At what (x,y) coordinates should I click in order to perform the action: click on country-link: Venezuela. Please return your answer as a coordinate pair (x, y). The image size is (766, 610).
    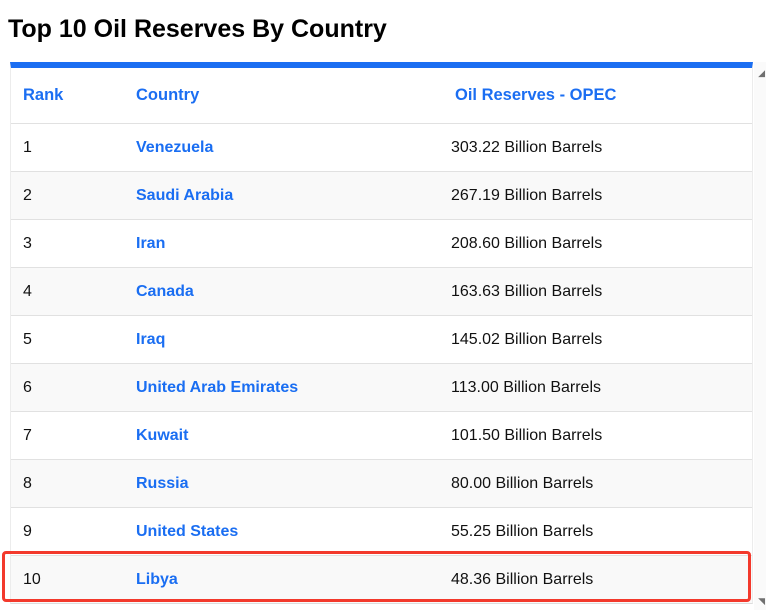
    Looking at the image, I should click on (175, 147).